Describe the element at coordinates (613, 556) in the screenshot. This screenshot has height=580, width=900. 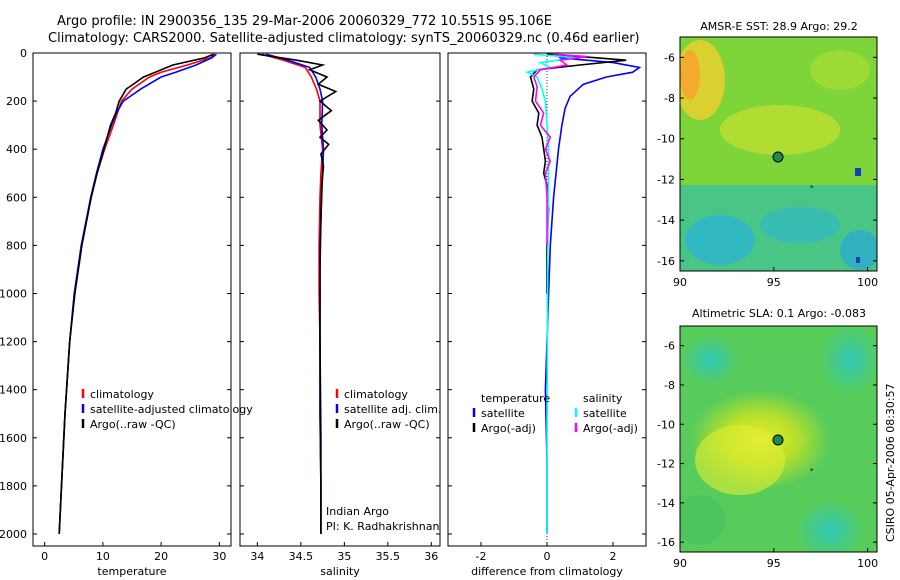
I see `x-tick-label: 2` at that location.